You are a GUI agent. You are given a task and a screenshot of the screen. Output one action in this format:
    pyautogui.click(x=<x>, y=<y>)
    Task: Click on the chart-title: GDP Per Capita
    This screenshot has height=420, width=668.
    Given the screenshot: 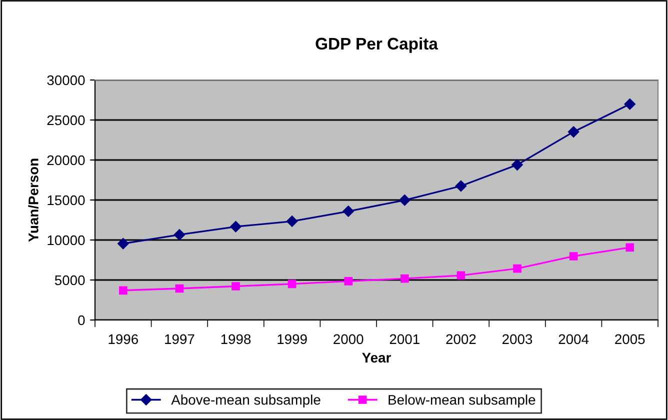 What is the action you would take?
    pyautogui.click(x=377, y=45)
    